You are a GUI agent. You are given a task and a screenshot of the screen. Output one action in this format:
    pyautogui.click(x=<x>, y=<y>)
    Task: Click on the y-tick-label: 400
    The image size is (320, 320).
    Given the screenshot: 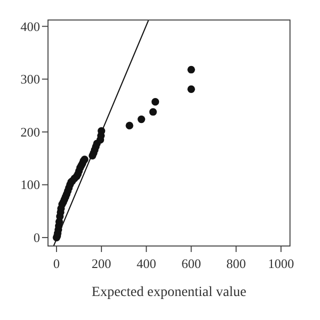 What is the action you would take?
    pyautogui.click(x=30, y=26)
    